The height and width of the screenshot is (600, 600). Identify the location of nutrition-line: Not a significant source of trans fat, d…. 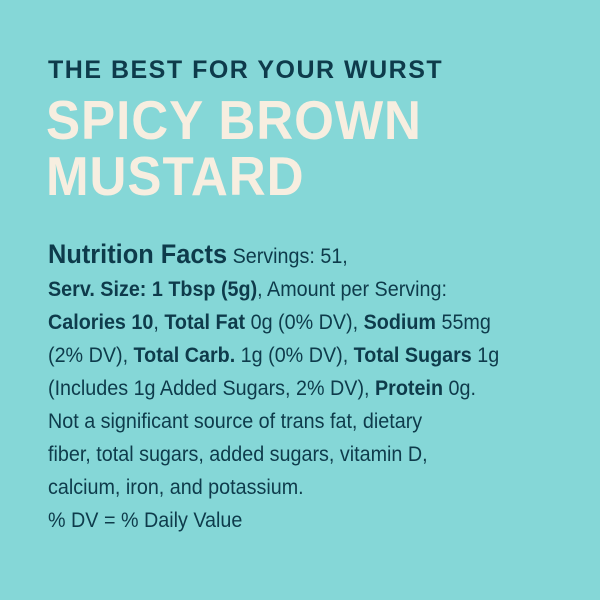
(273, 421).